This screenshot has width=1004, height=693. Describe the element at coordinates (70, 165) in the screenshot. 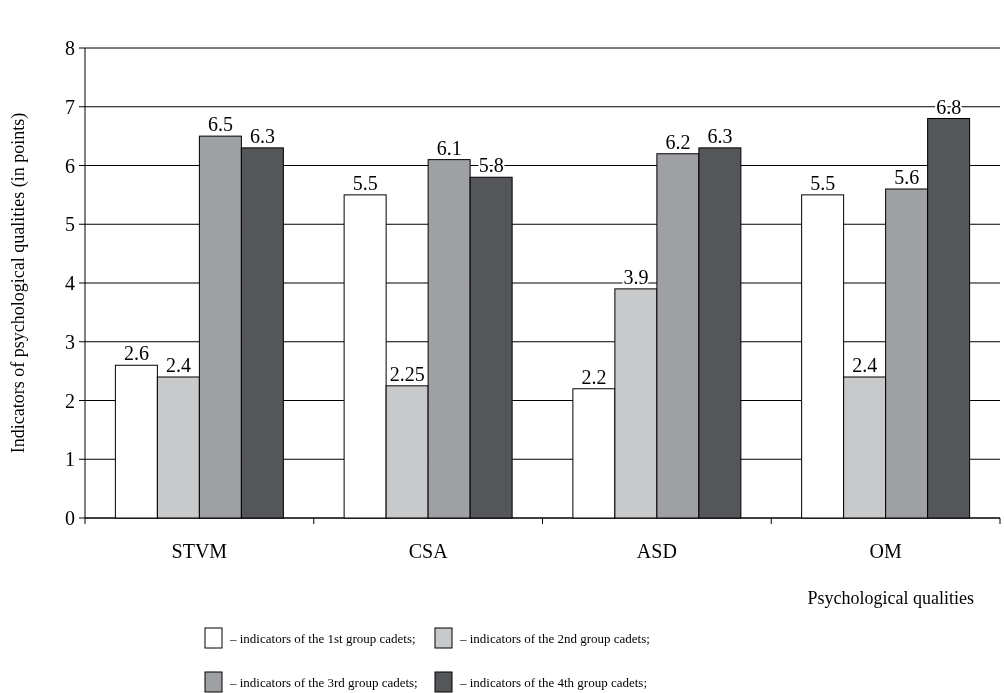

I see `y-tick-label: 6` at that location.